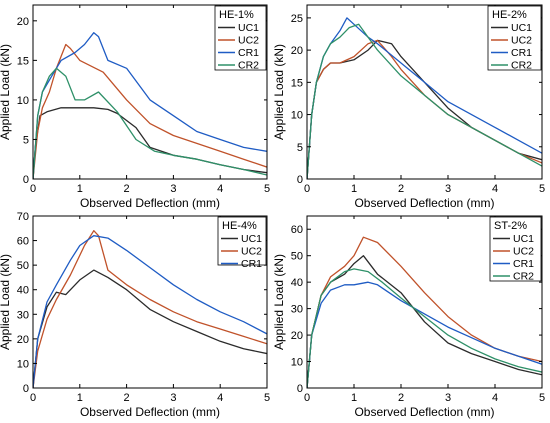  I want to click on panel-title: HE-2%, so click(509, 15).